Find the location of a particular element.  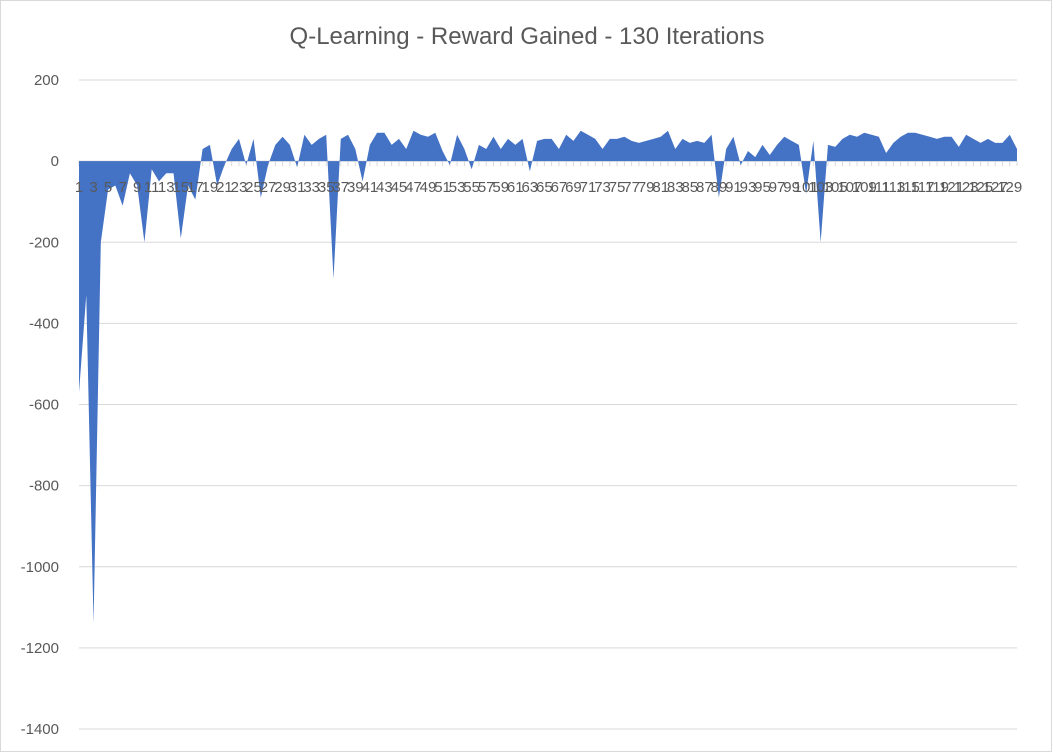

y-tick-label: -1000 is located at coordinates (40, 567).